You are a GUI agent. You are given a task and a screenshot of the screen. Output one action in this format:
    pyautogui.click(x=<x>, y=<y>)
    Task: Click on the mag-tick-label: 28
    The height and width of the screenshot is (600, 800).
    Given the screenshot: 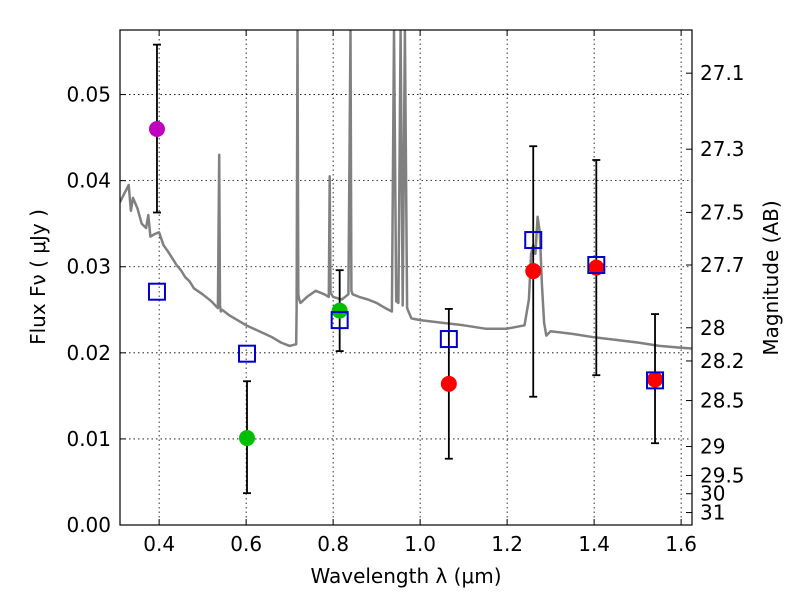 What is the action you would take?
    pyautogui.click(x=712, y=328)
    